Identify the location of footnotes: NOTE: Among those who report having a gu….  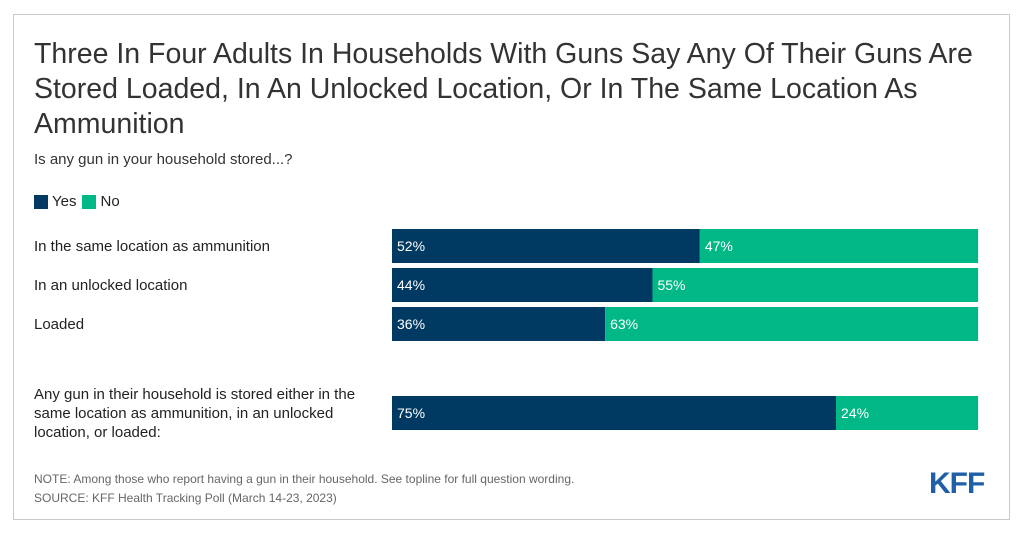
(304, 489).